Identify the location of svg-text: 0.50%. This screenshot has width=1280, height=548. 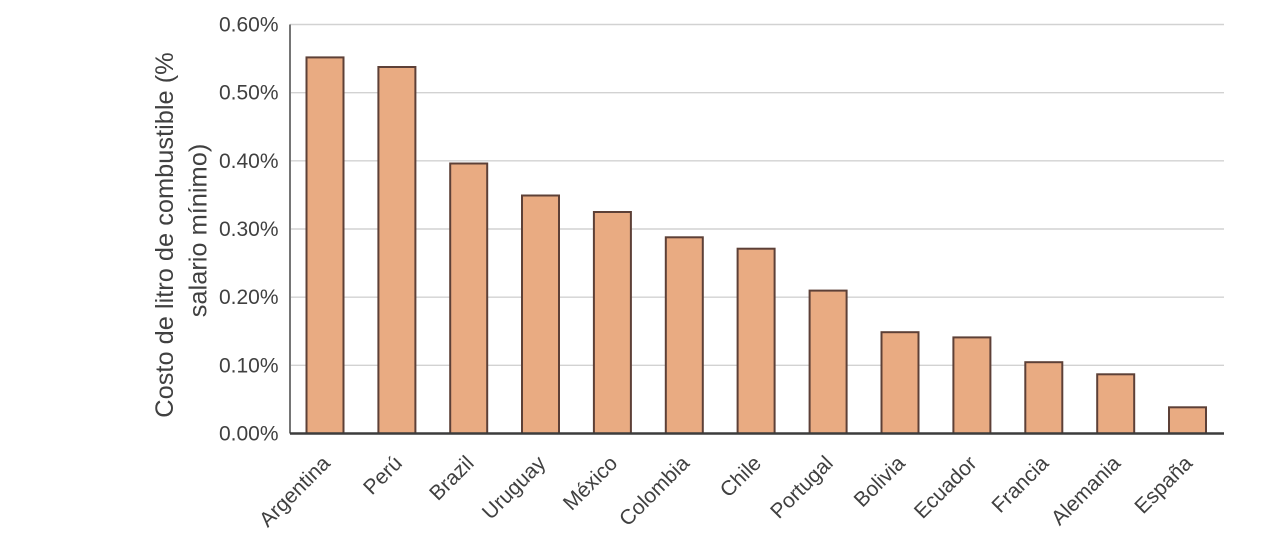
(249, 93).